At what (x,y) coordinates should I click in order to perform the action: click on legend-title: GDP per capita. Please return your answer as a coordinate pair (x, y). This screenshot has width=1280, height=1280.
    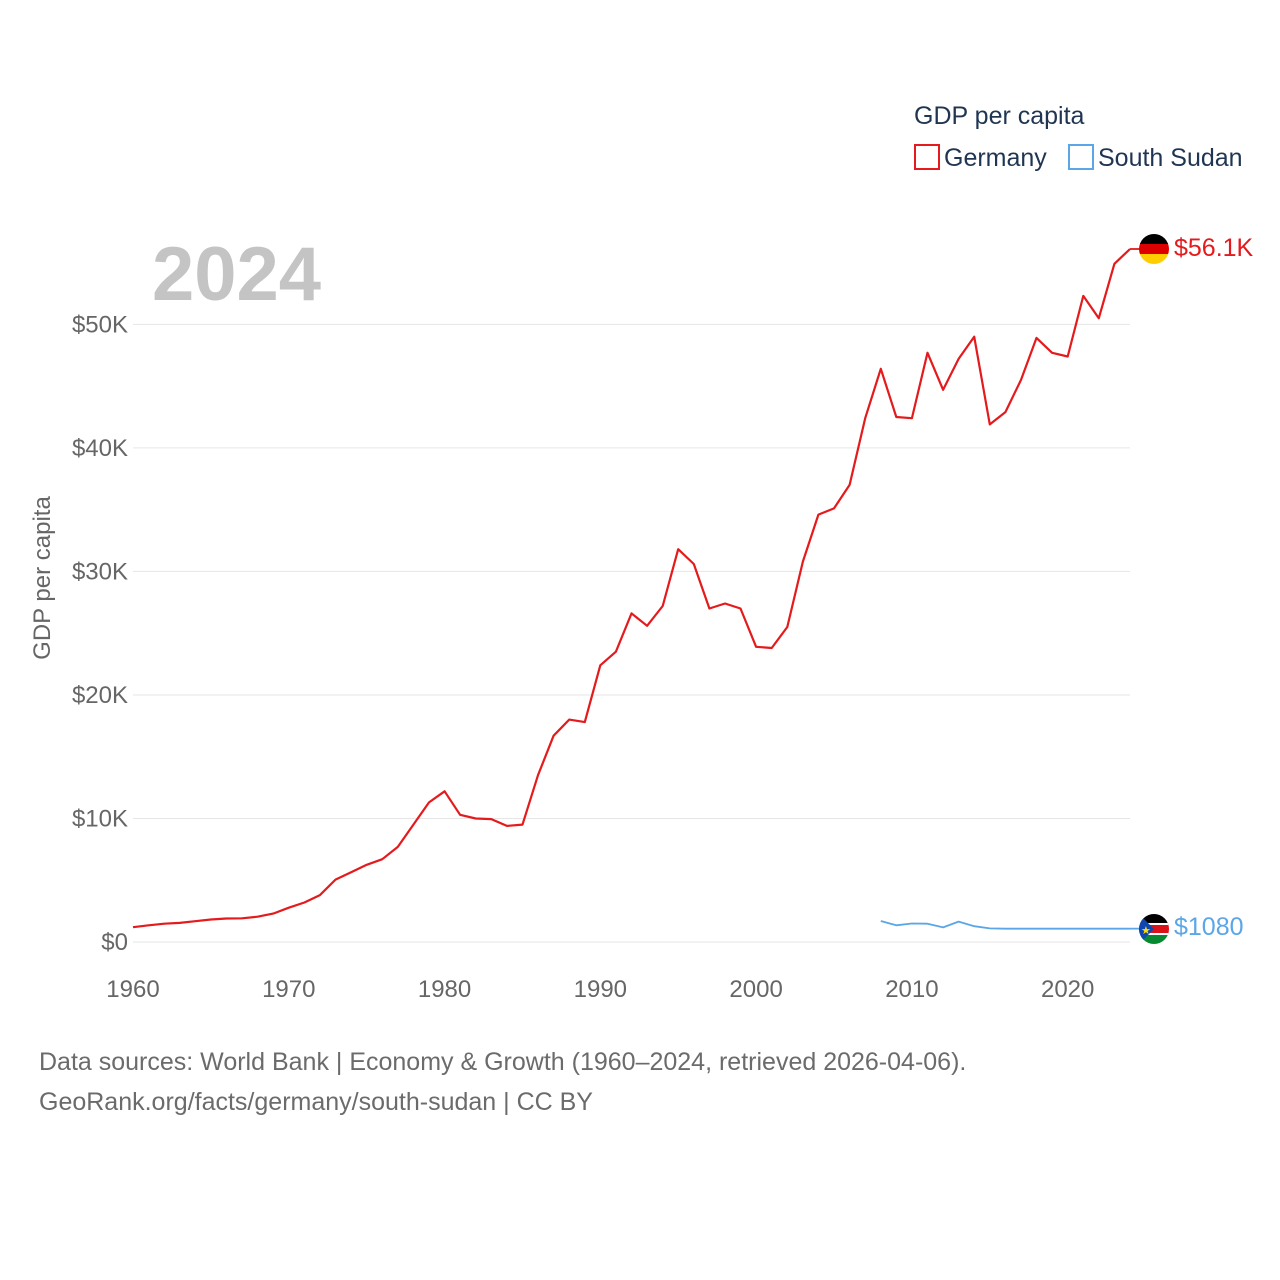
    Looking at the image, I should click on (999, 116).